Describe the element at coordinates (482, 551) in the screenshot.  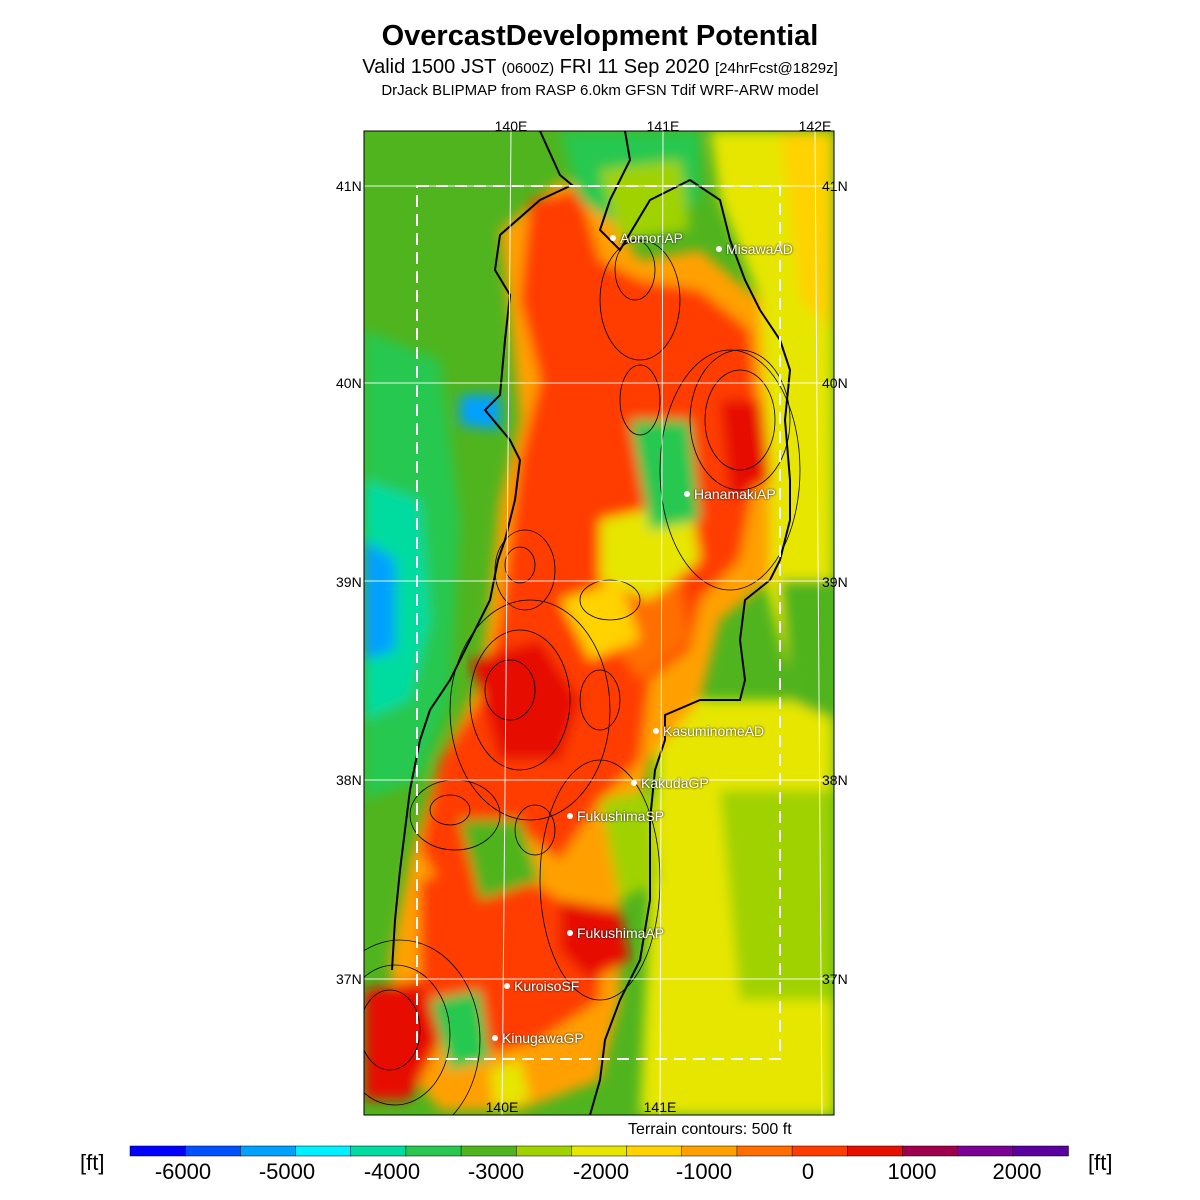
I see `west-coastline` at that location.